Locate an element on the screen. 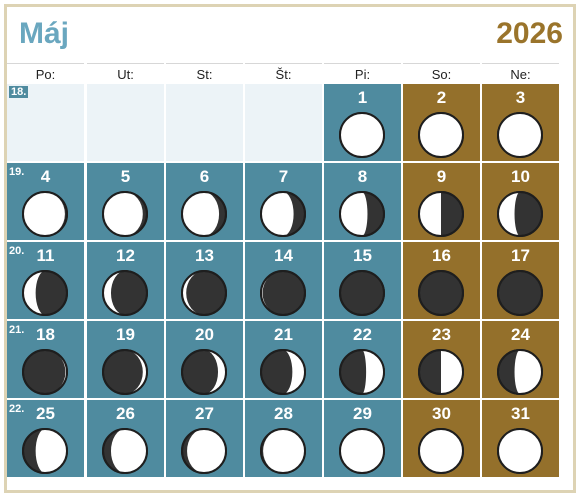  day-number: 20 is located at coordinates (204, 334).